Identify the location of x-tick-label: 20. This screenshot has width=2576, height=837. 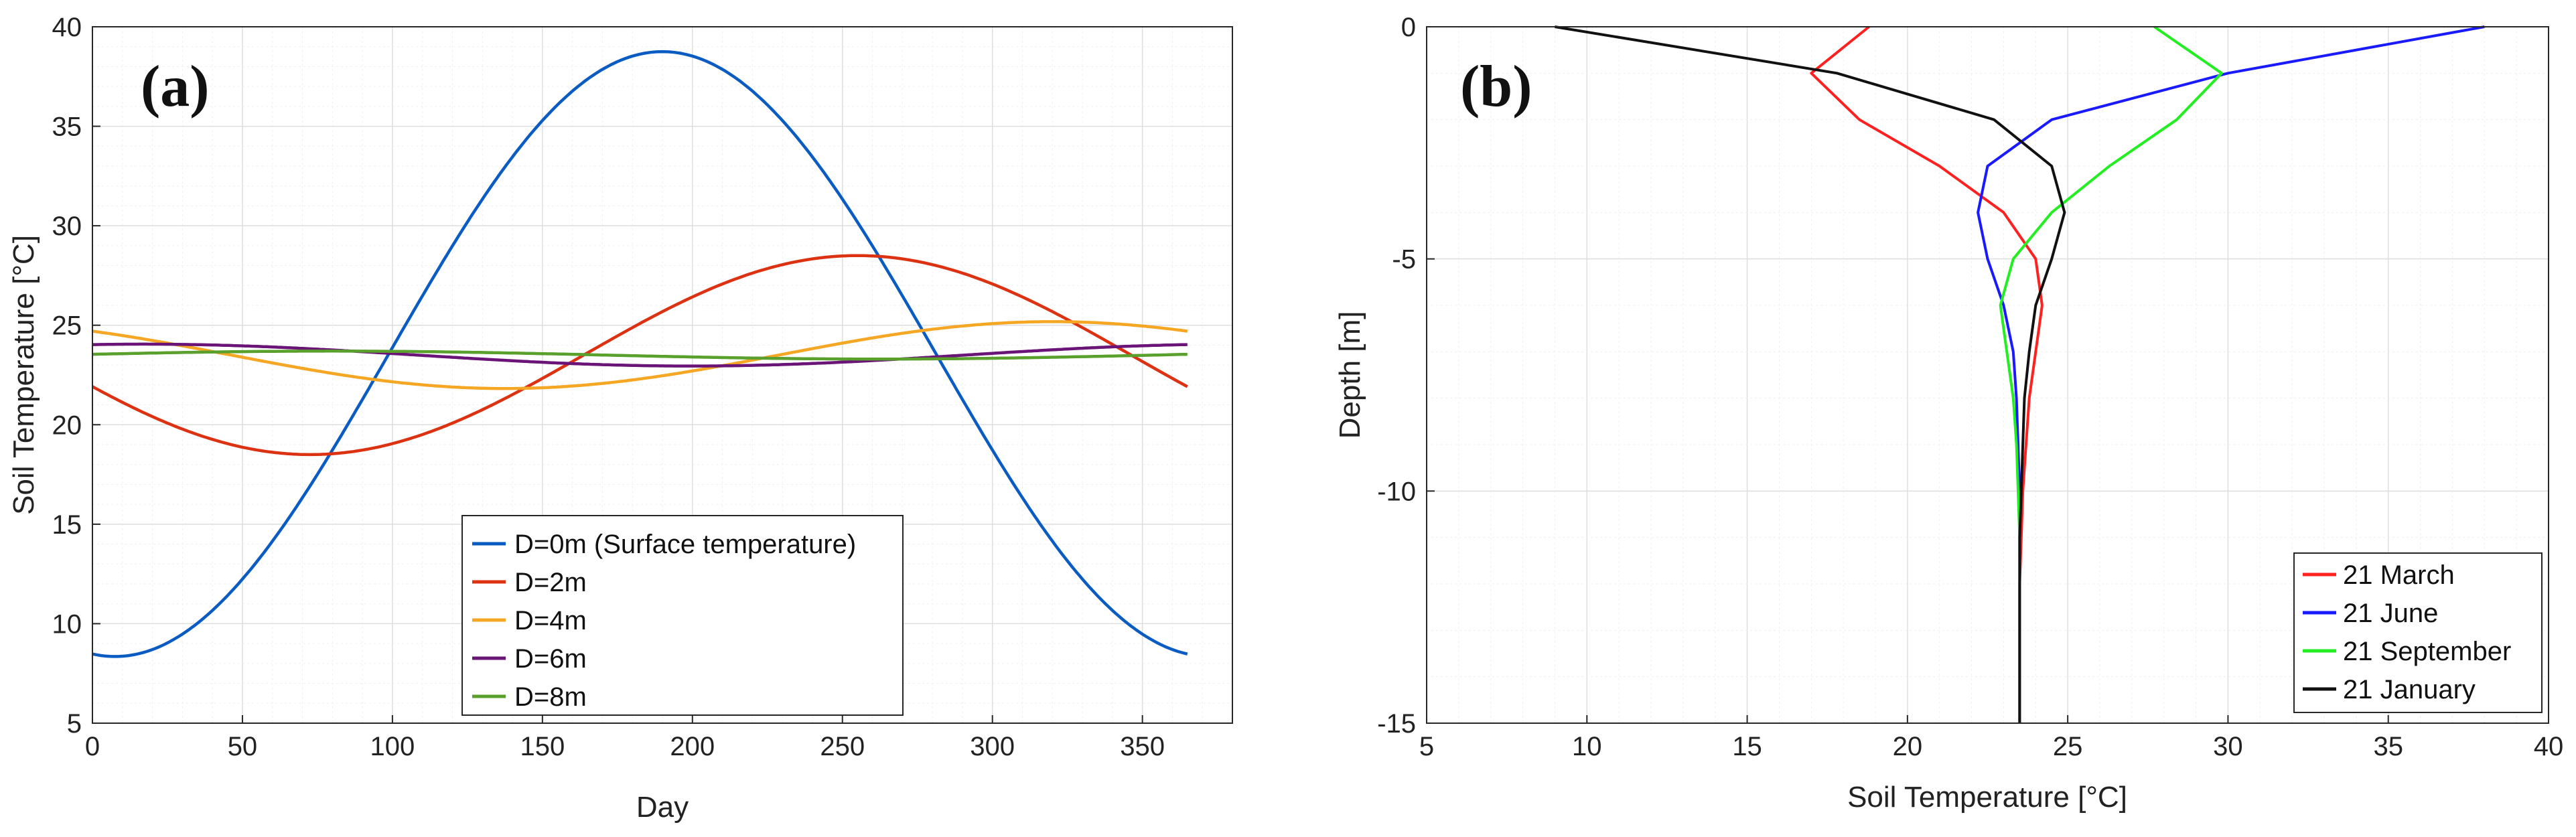
(1908, 746).